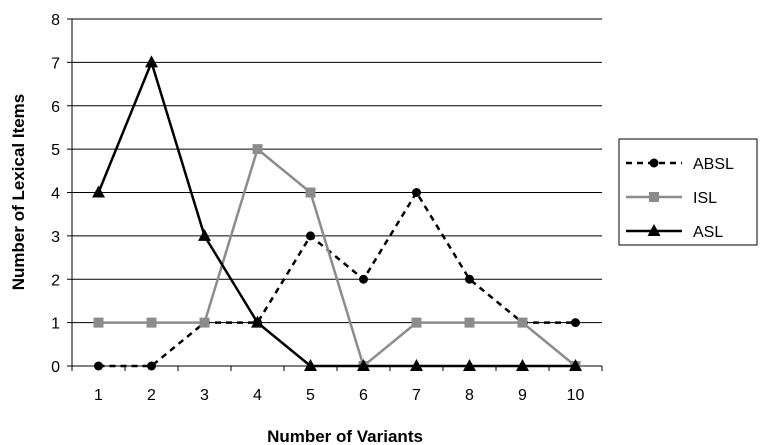  I want to click on legend-label-isl: ISL, so click(705, 198).